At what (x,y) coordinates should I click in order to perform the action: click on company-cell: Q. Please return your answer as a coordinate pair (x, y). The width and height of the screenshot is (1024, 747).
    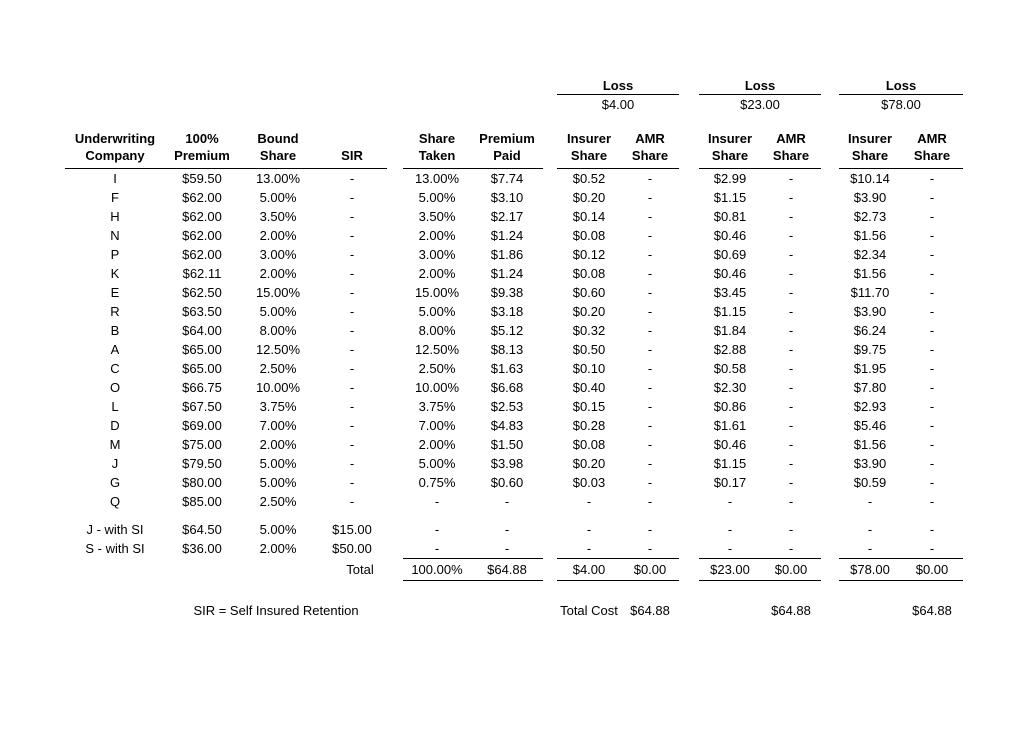
    Looking at the image, I should click on (115, 501).